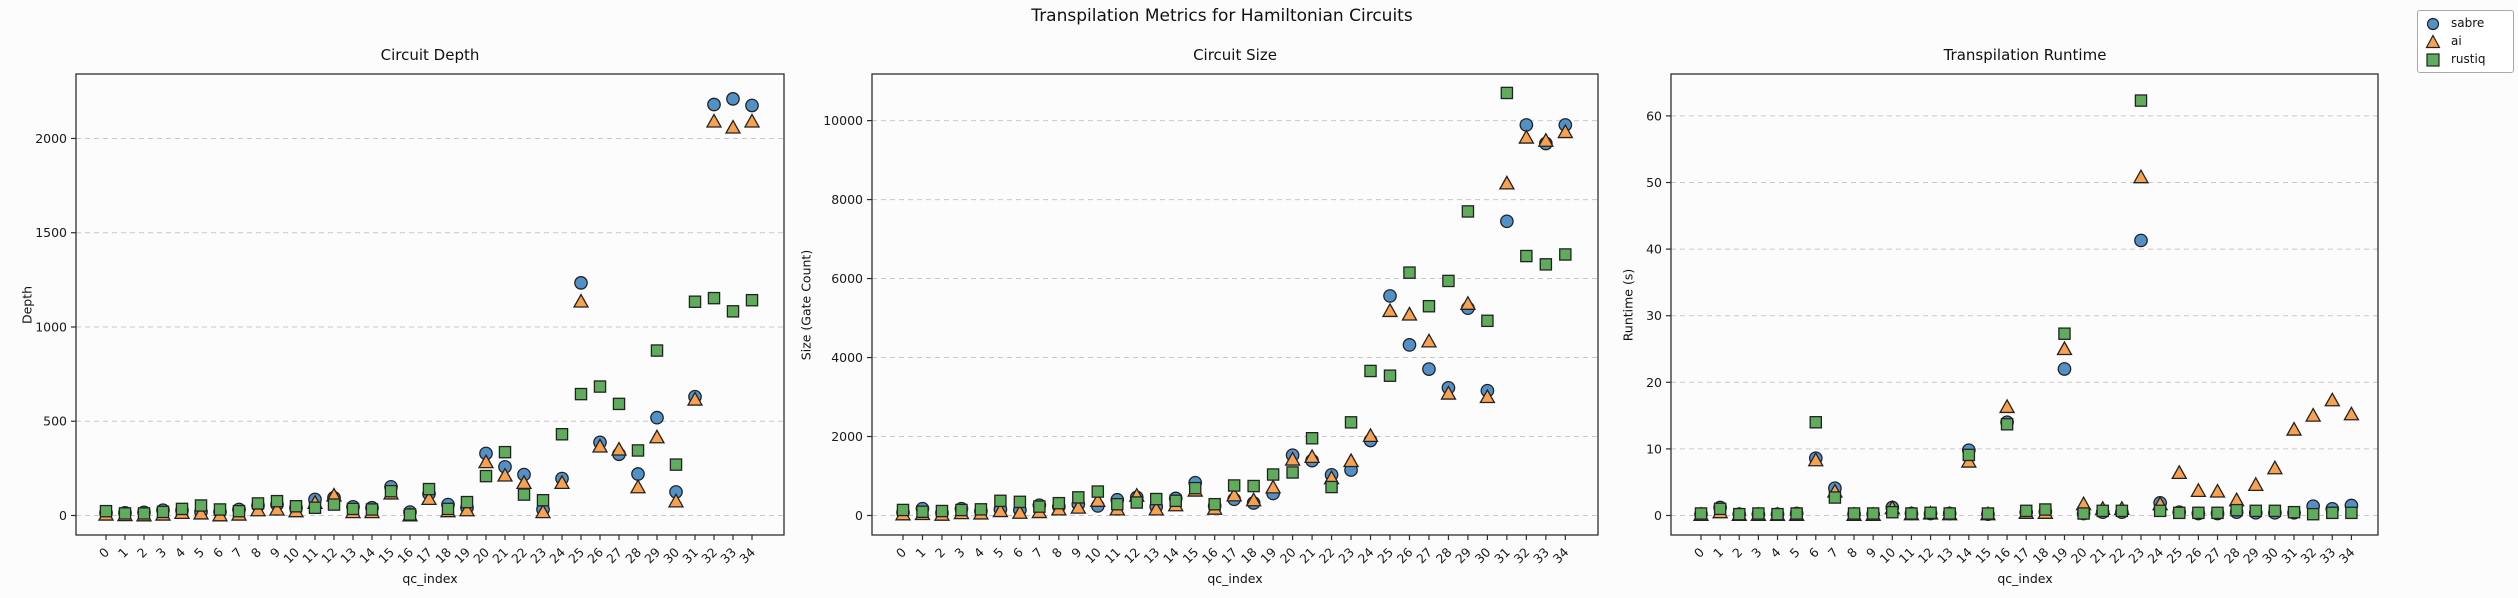 The height and width of the screenshot is (598, 2518). What do you see at coordinates (1628, 305) in the screenshot?
I see `runtime-y-axis-label: Runtime (s)` at bounding box center [1628, 305].